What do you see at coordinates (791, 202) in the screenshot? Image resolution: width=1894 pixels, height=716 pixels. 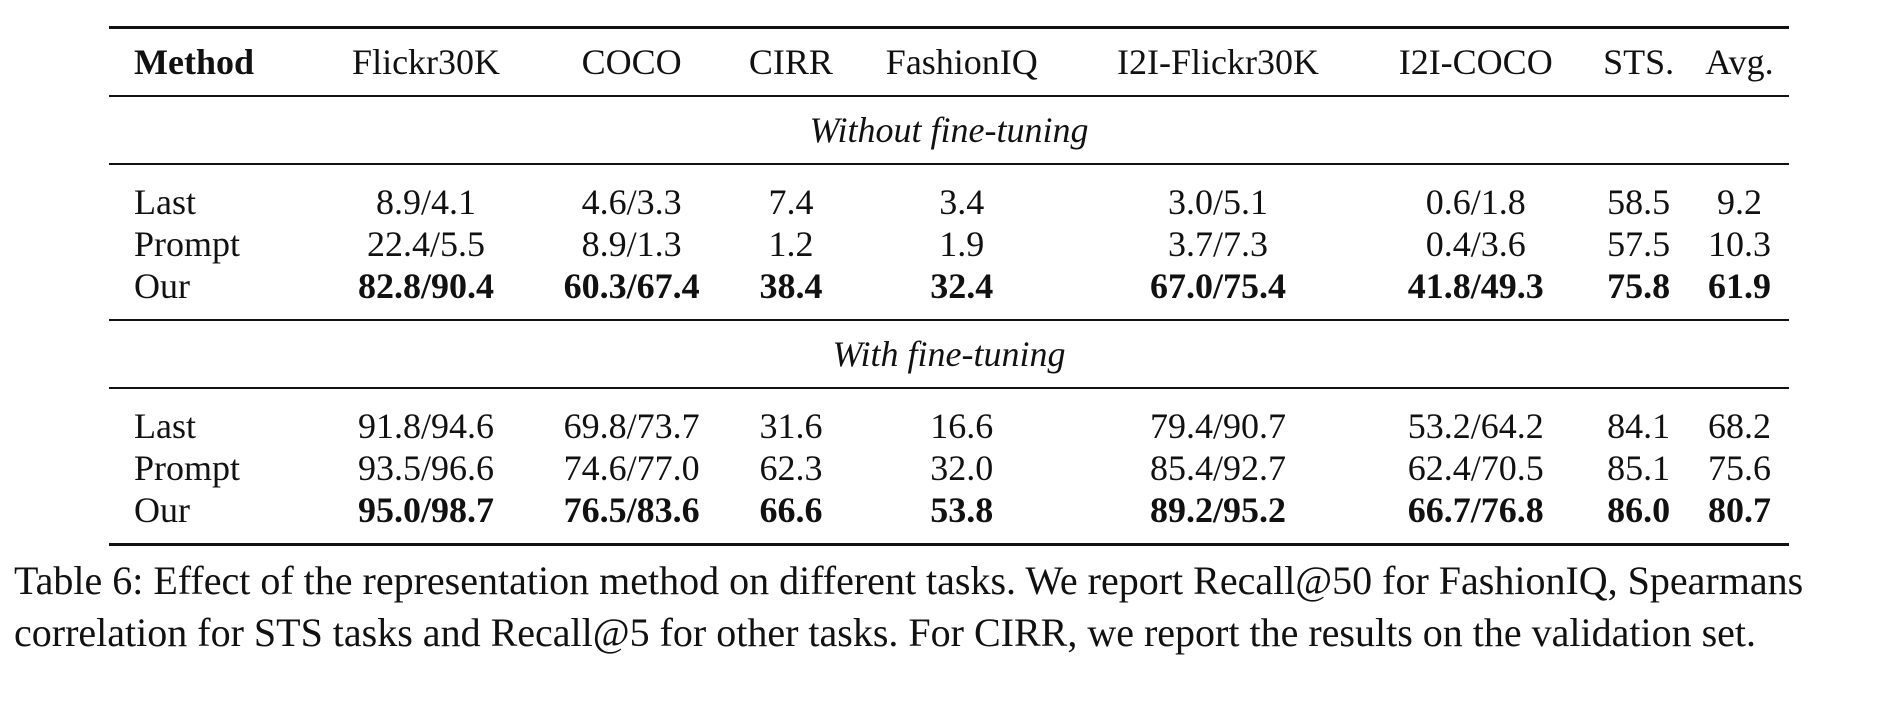 I see `cell-cirr: 7.4` at bounding box center [791, 202].